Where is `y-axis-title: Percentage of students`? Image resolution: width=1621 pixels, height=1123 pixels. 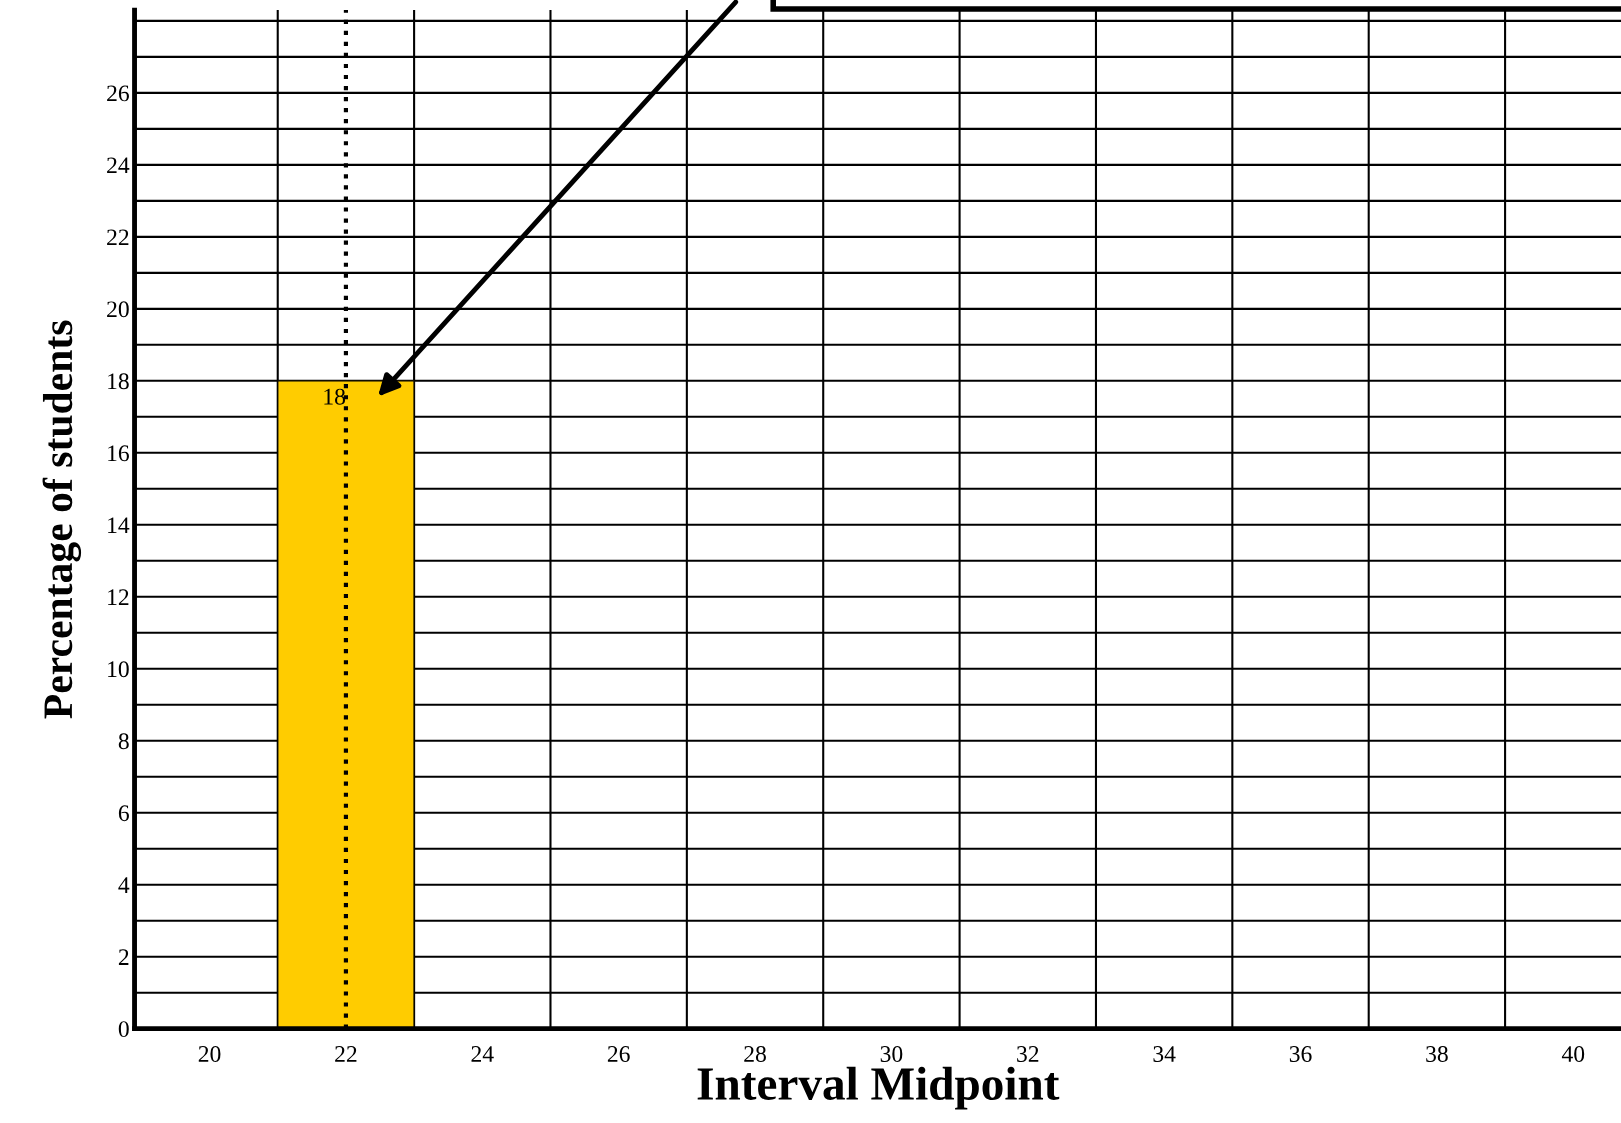 y-axis-title: Percentage of students is located at coordinates (62, 519).